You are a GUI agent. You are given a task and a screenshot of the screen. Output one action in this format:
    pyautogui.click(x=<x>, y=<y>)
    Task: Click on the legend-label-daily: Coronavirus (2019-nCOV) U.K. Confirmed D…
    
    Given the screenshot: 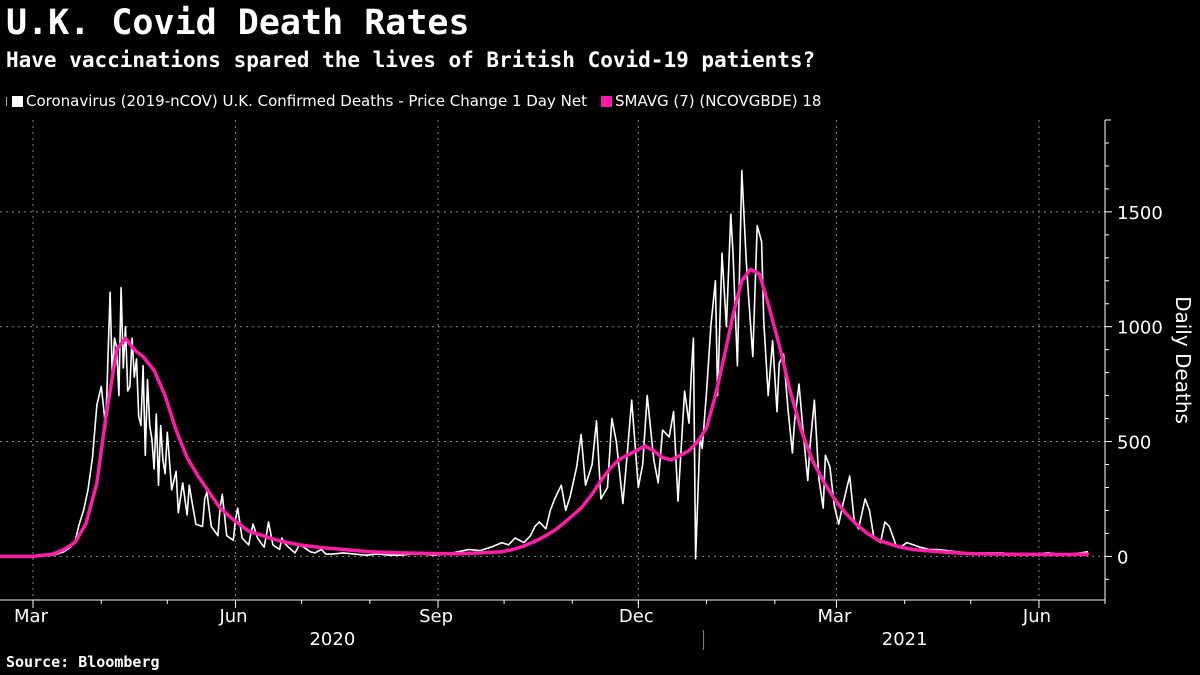 What is the action you would take?
    pyautogui.click(x=306, y=101)
    